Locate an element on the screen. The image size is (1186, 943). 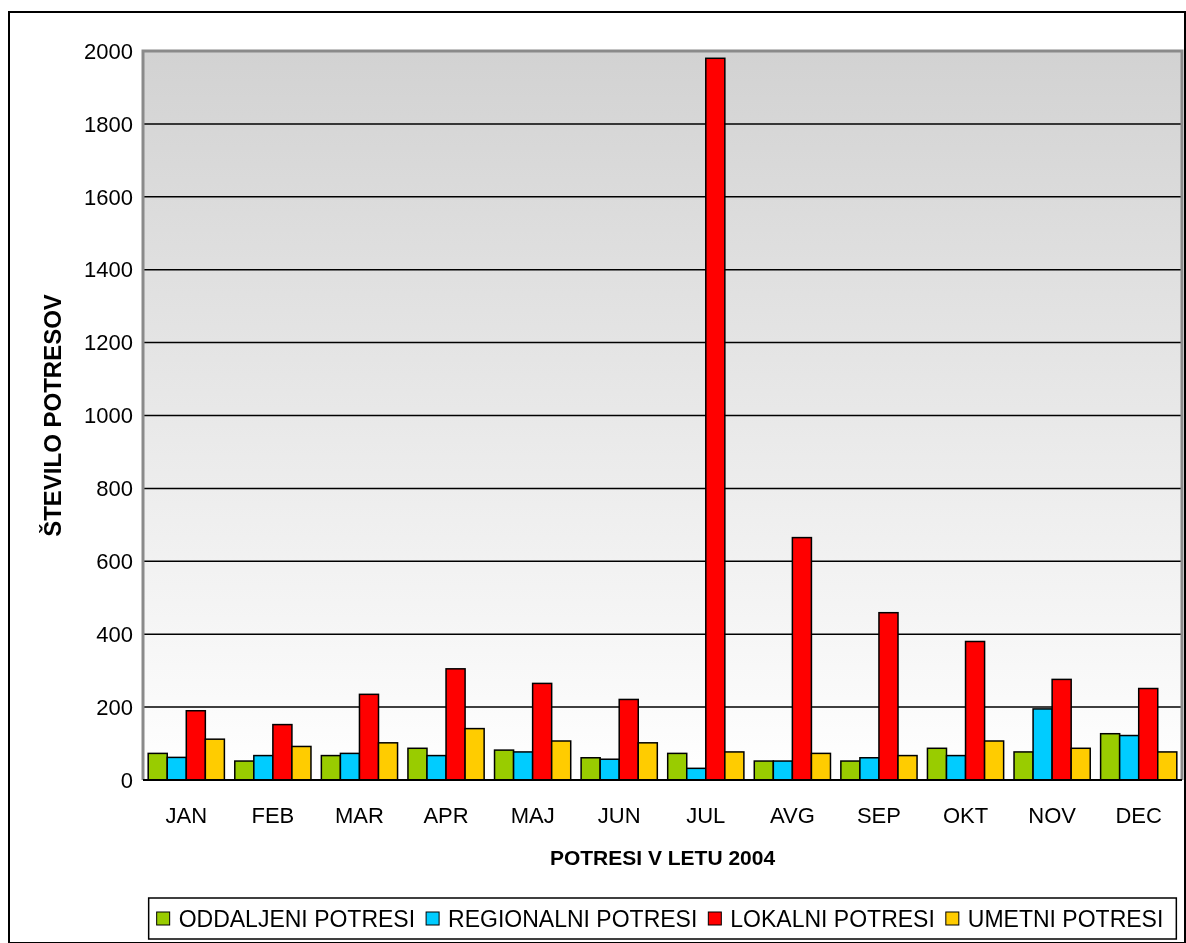
y-tick-label: 1200 is located at coordinates (108, 343).